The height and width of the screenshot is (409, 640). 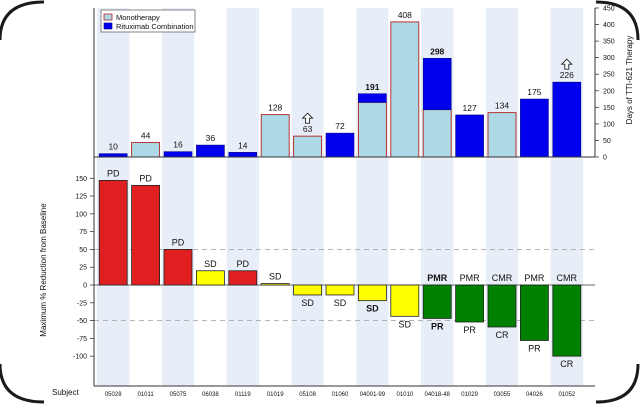 I want to click on bottom-y-tick-label: -50, so click(x=82, y=321).